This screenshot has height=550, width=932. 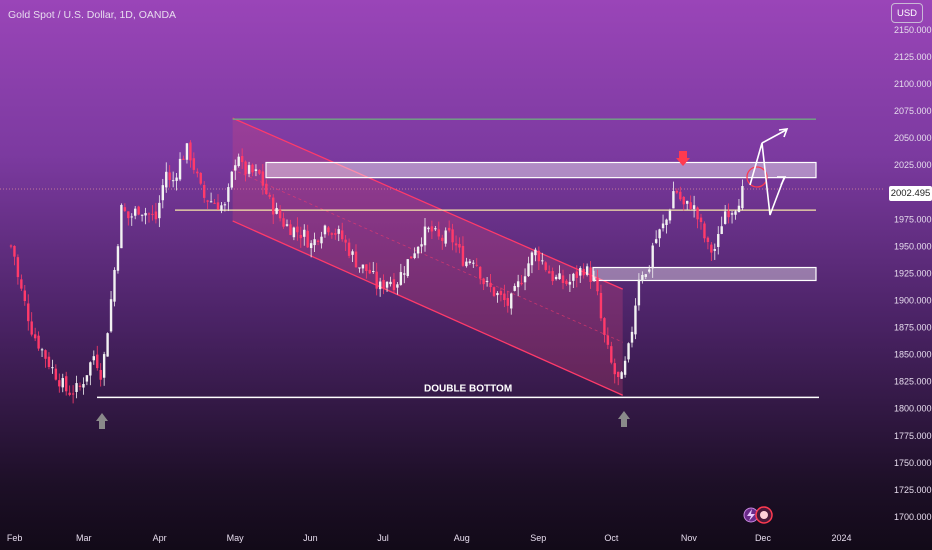 I want to click on arrow-up-icon, so click(x=624, y=419).